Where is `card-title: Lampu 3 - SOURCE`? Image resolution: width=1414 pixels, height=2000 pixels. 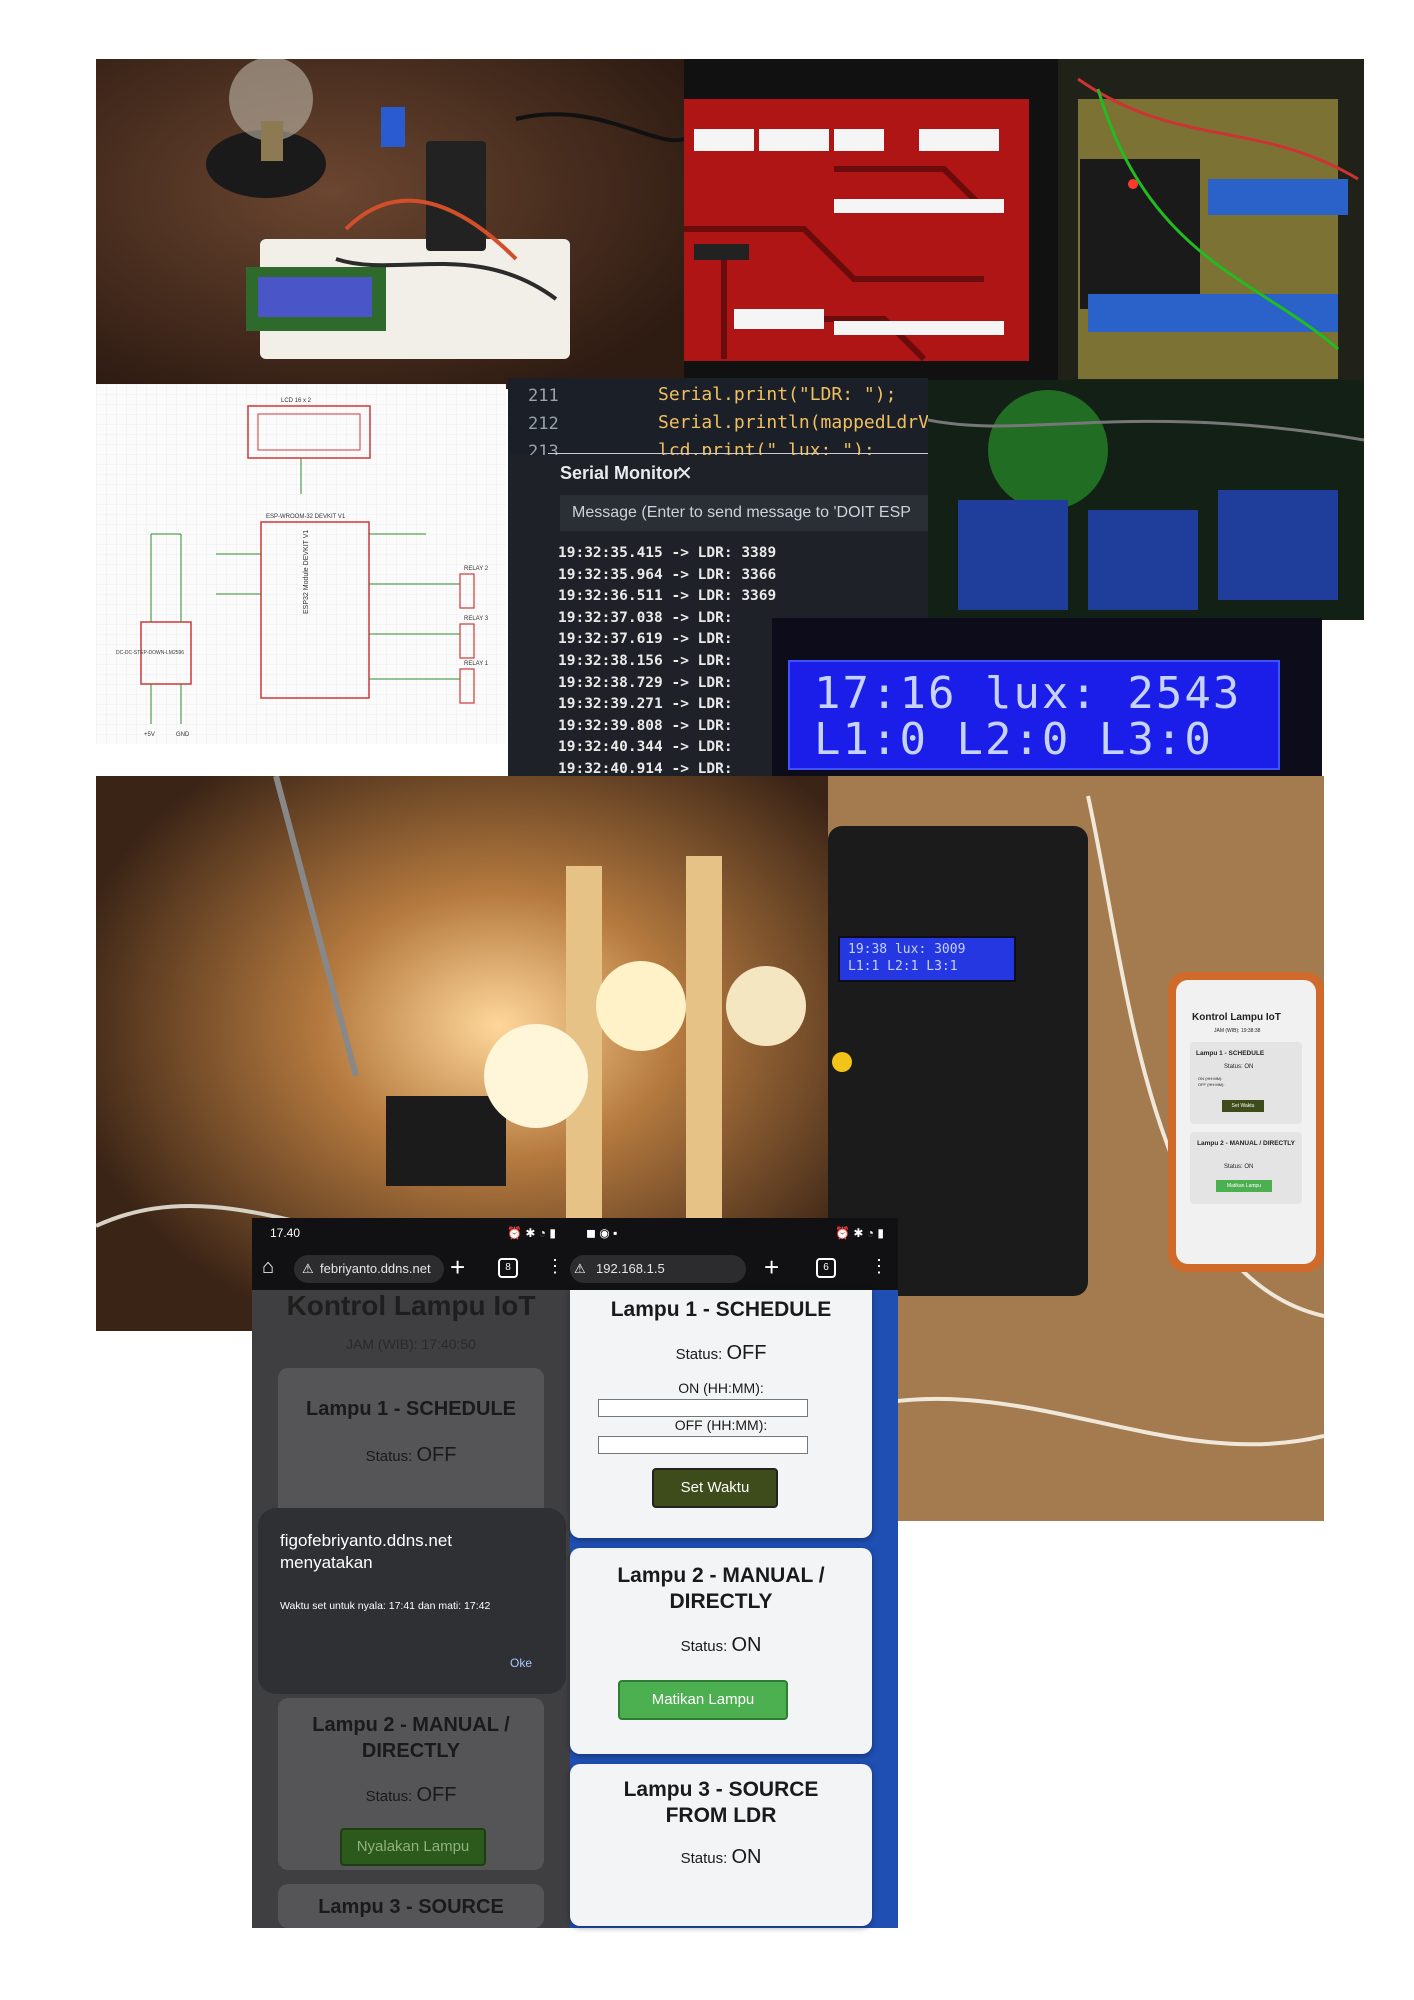
card-title: Lampu 3 - SOURCE is located at coordinates (411, 1907).